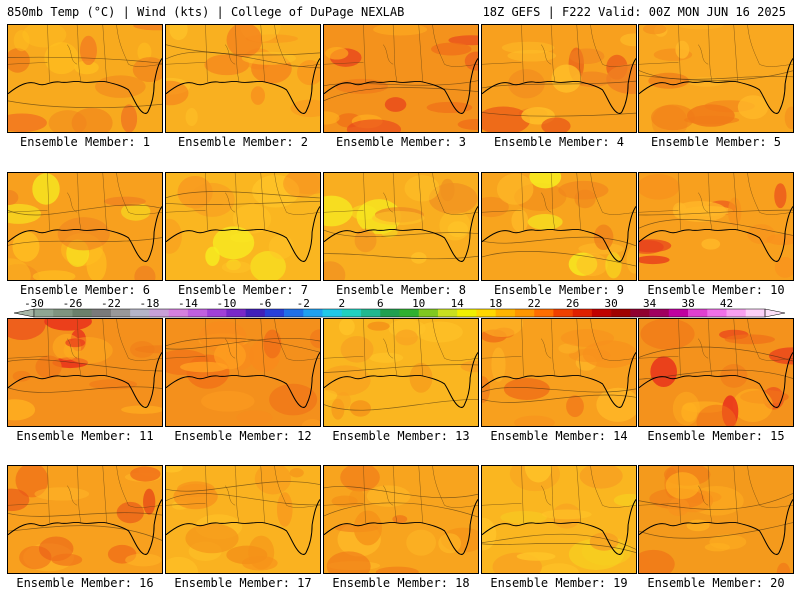  I want to click on colorbar-tick-label: -22, so click(111, 303).